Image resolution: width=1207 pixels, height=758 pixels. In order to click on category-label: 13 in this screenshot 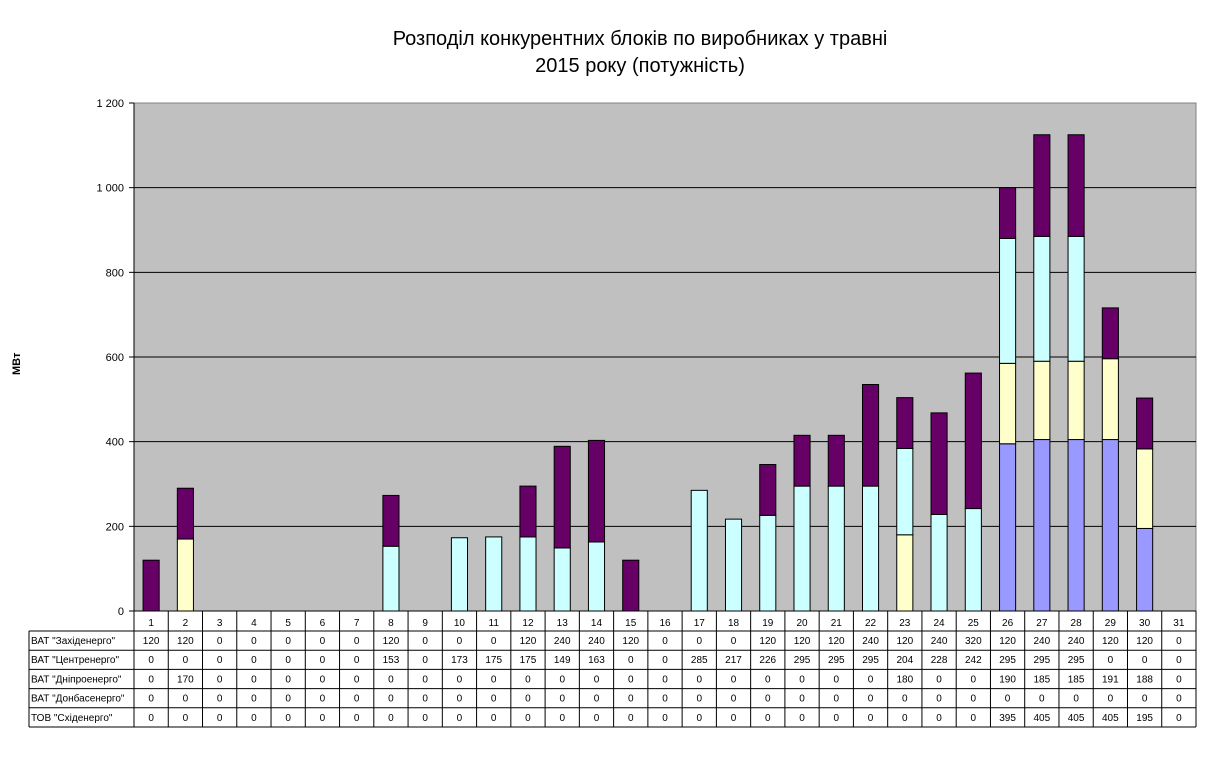, I will do `click(563, 623)`.